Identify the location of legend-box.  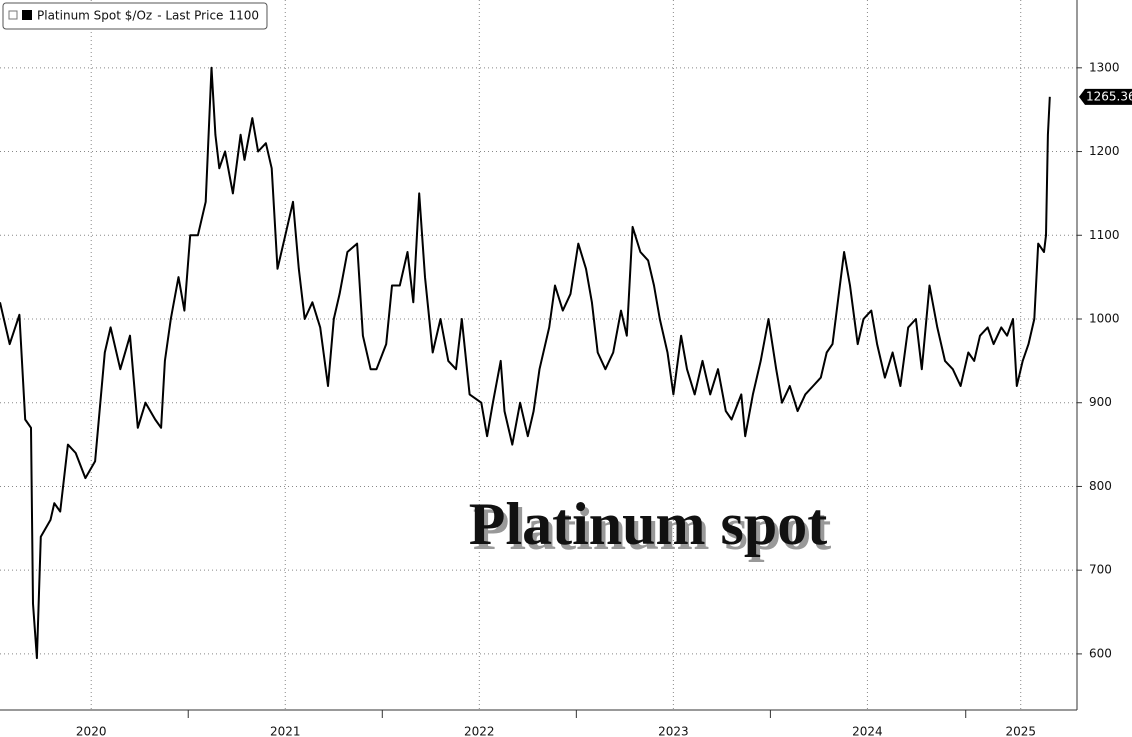
(135, 16).